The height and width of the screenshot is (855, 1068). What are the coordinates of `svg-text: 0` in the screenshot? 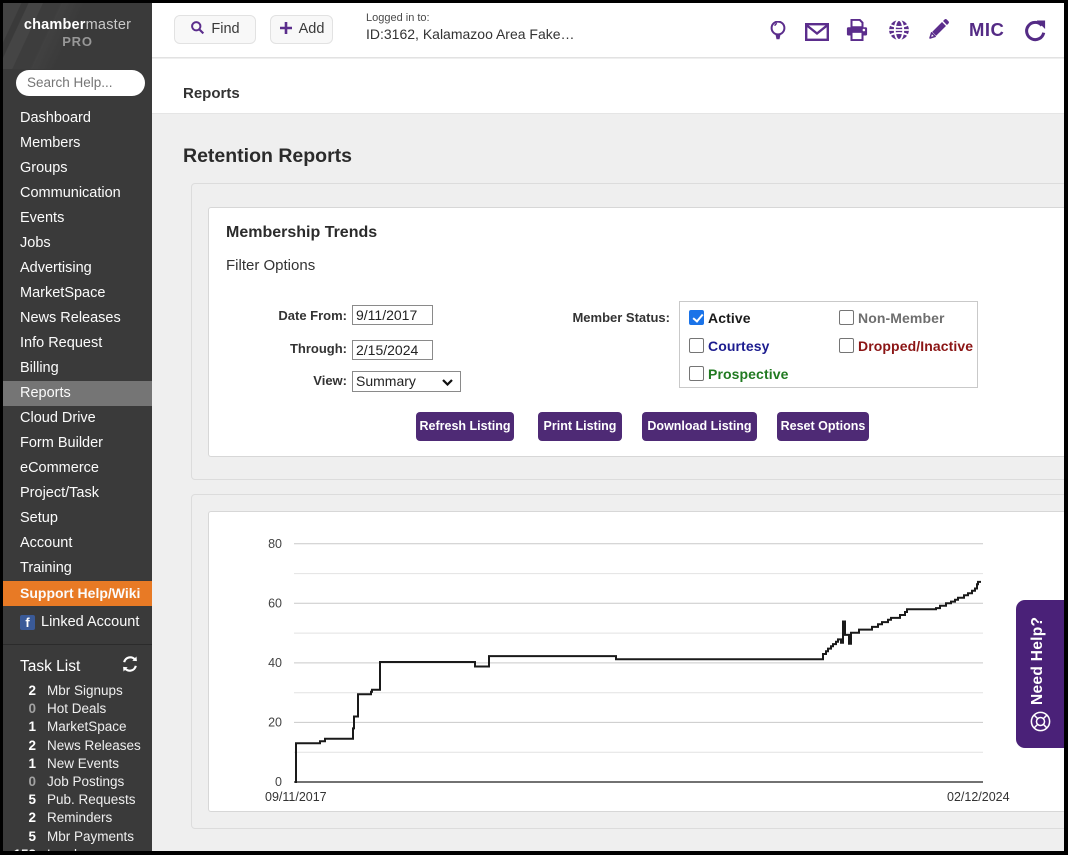 It's located at (278, 782).